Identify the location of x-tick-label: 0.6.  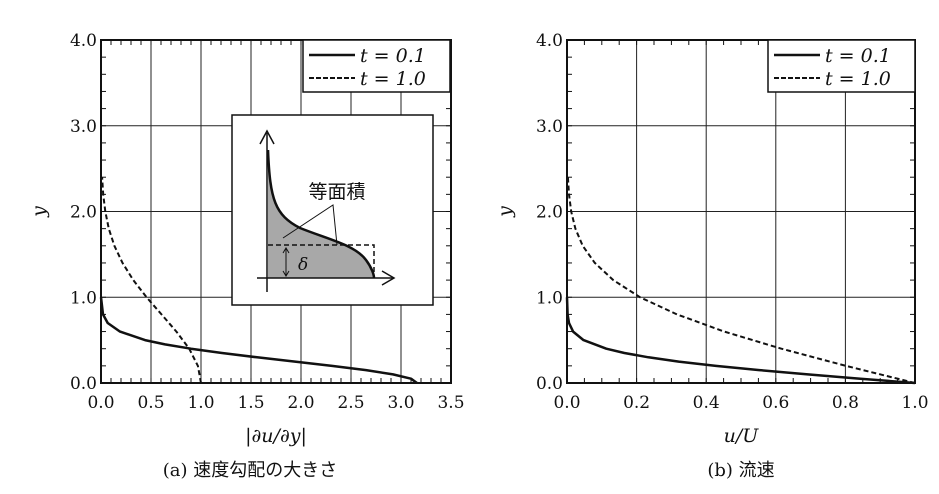
(775, 403).